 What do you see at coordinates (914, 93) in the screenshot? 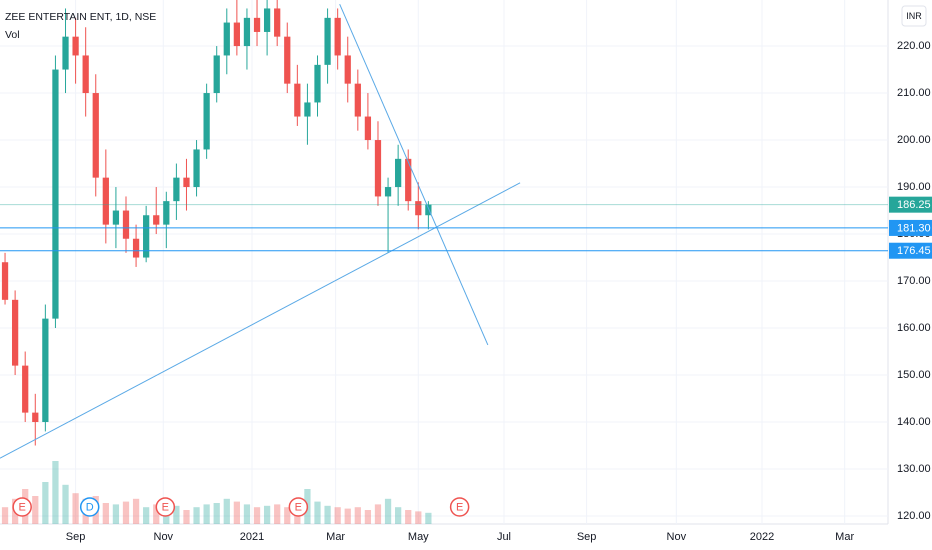
I see `y-tick-label: 210.00` at bounding box center [914, 93].